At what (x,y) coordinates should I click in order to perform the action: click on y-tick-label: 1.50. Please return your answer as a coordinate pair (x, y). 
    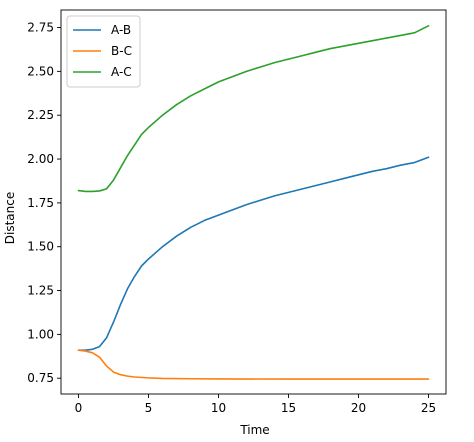
    Looking at the image, I should click on (40, 247).